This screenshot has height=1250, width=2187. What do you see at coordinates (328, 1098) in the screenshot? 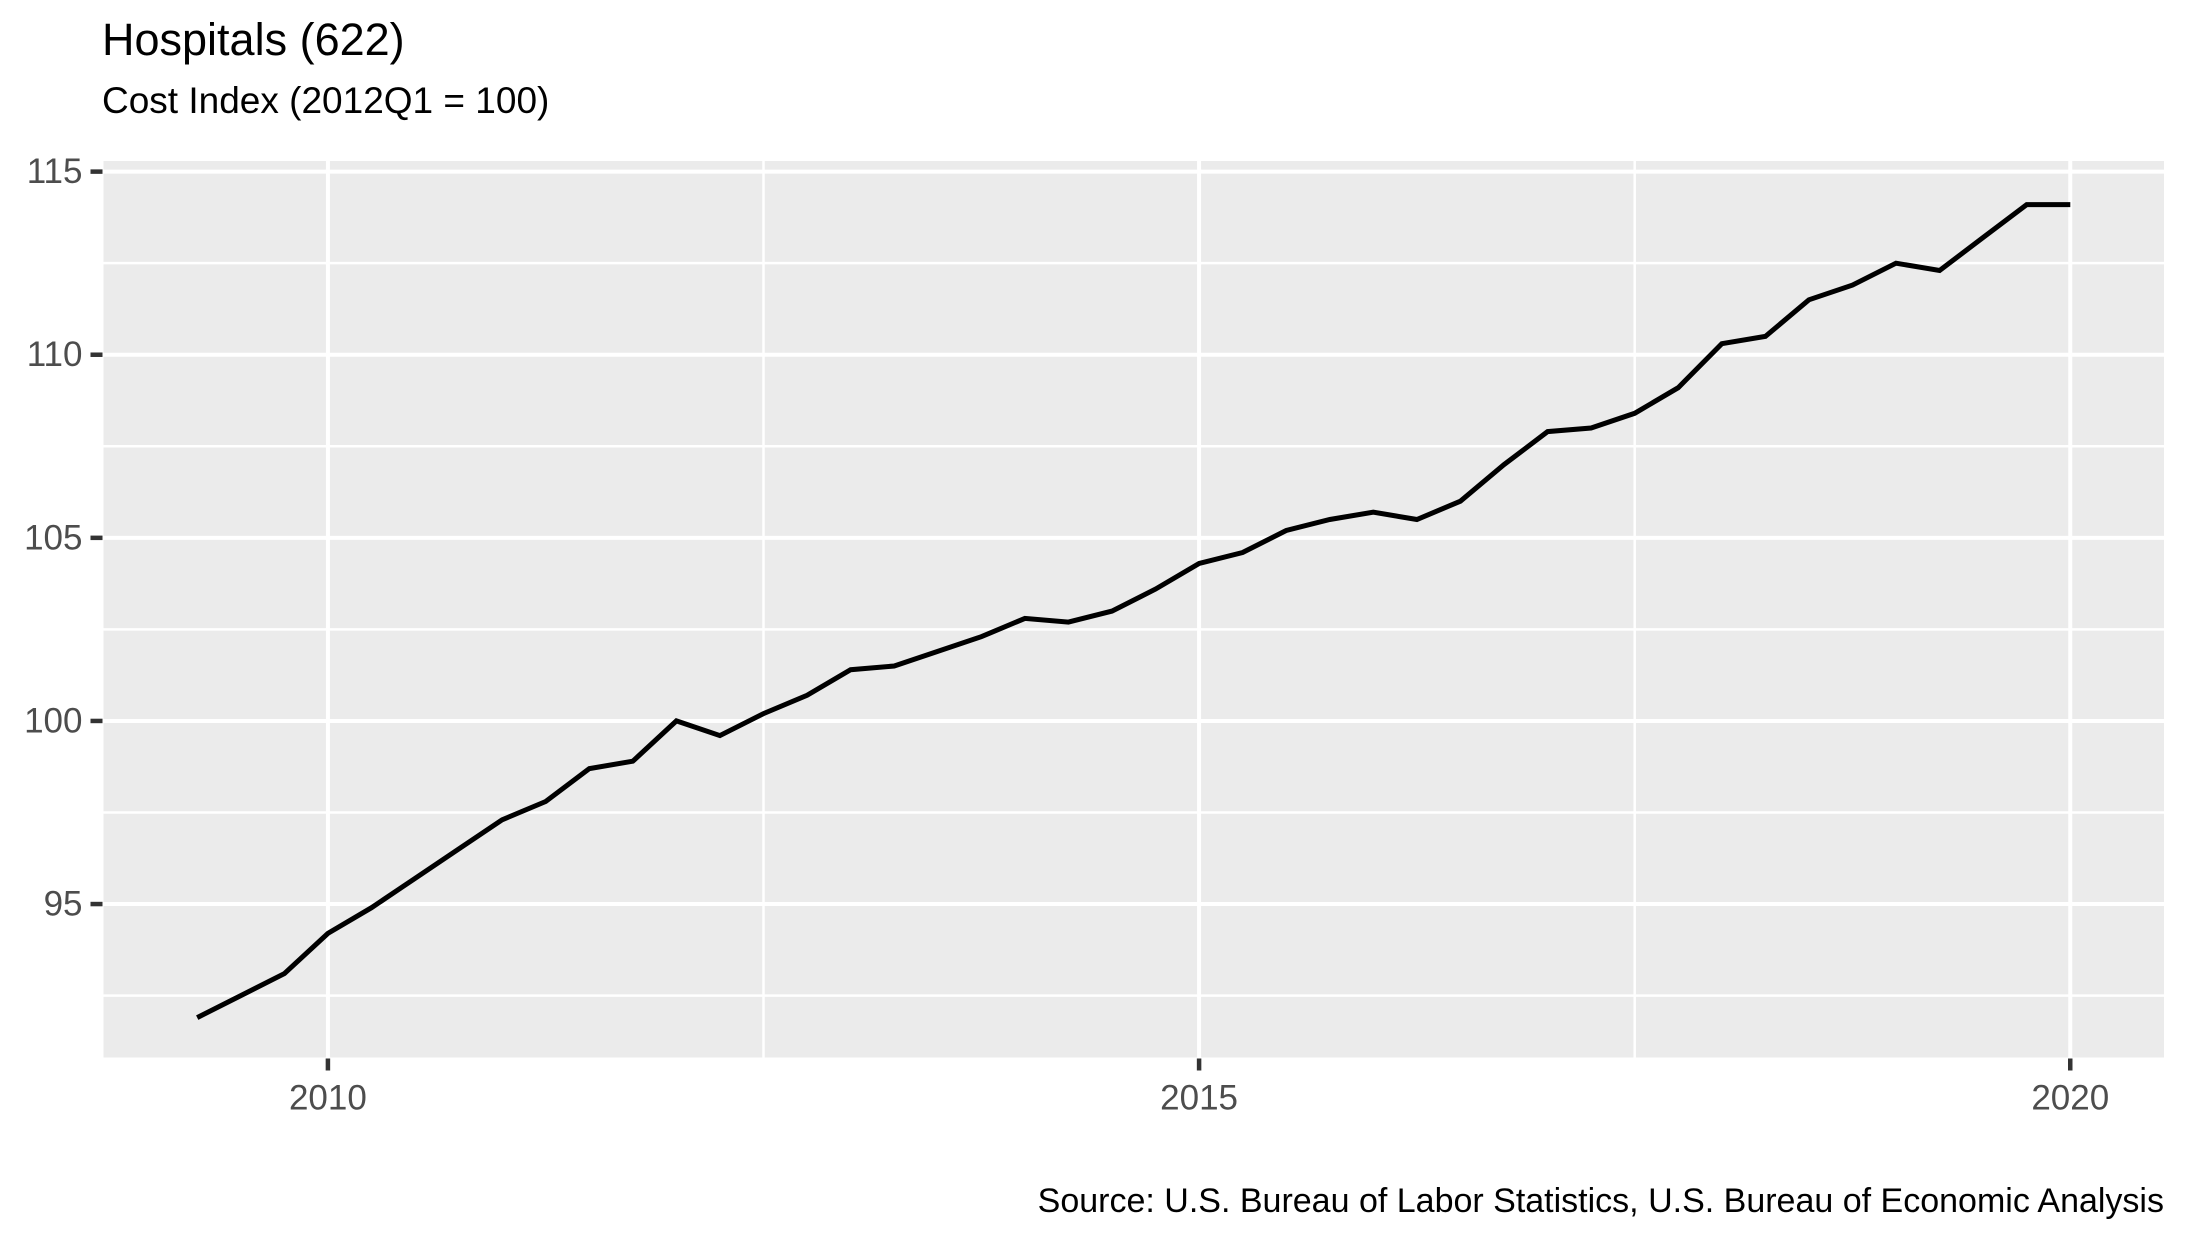
I see `x-axis-label: 2010` at bounding box center [328, 1098].